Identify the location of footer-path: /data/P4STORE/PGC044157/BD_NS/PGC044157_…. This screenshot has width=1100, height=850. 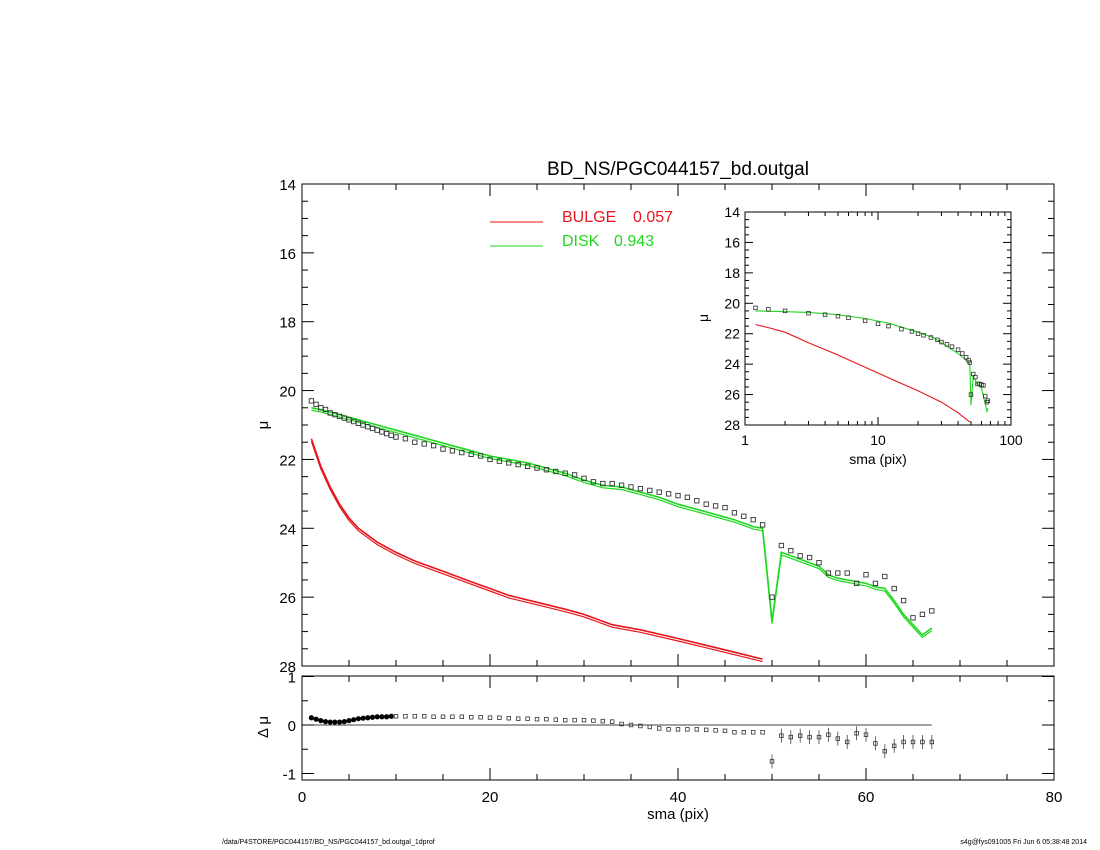
(328, 842).